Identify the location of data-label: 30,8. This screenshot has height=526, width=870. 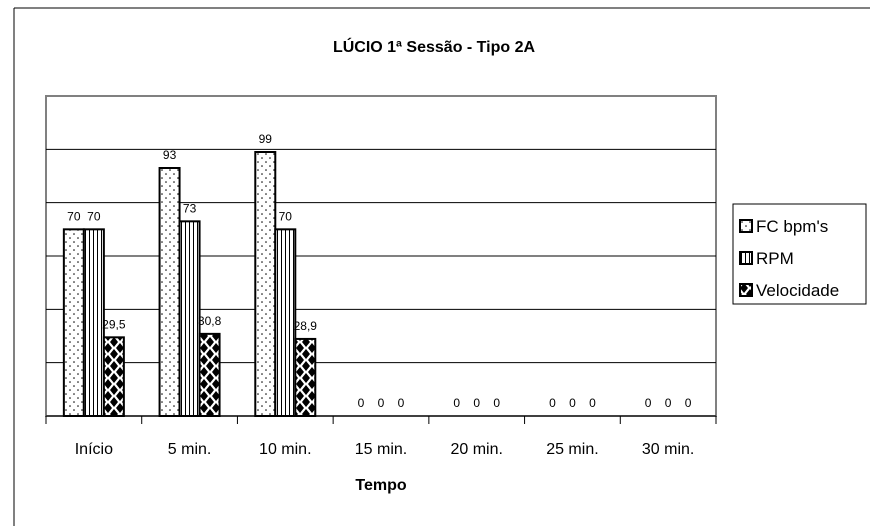
(210, 321).